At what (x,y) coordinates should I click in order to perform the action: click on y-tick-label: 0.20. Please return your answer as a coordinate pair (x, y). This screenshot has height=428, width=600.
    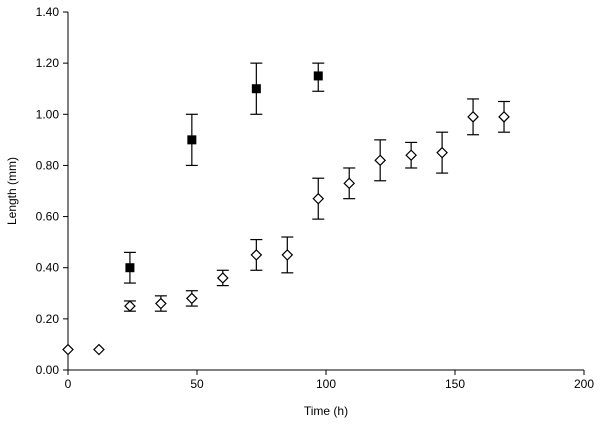
    Looking at the image, I should click on (48, 319).